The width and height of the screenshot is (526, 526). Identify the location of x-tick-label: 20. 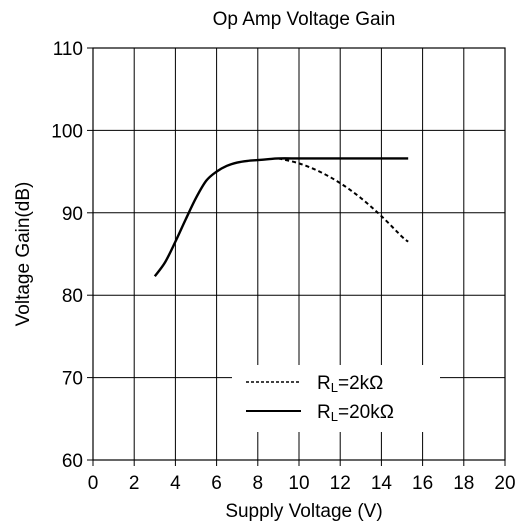
(504, 483).